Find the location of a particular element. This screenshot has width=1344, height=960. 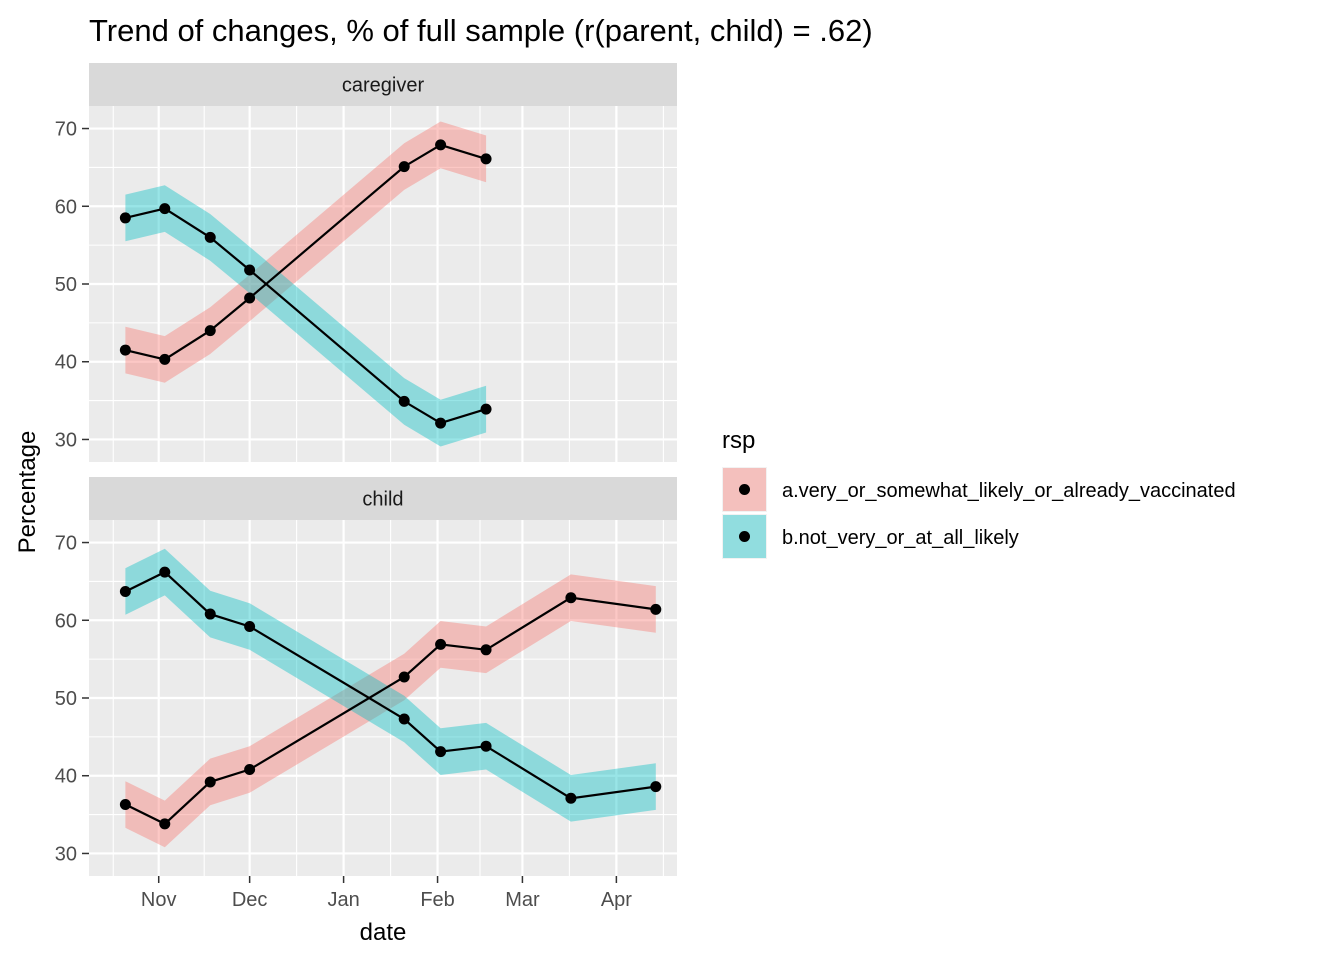

x-axis: Nov Dec Jan Feb Mar Apr is located at coordinates (386, 893).